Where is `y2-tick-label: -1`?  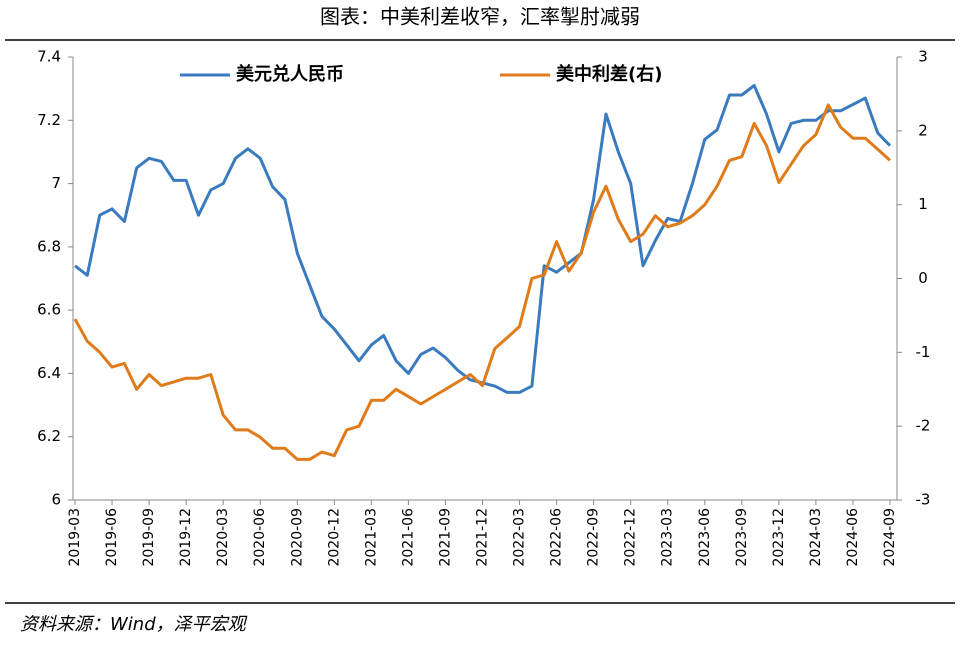 y2-tick-label: -1 is located at coordinates (923, 352).